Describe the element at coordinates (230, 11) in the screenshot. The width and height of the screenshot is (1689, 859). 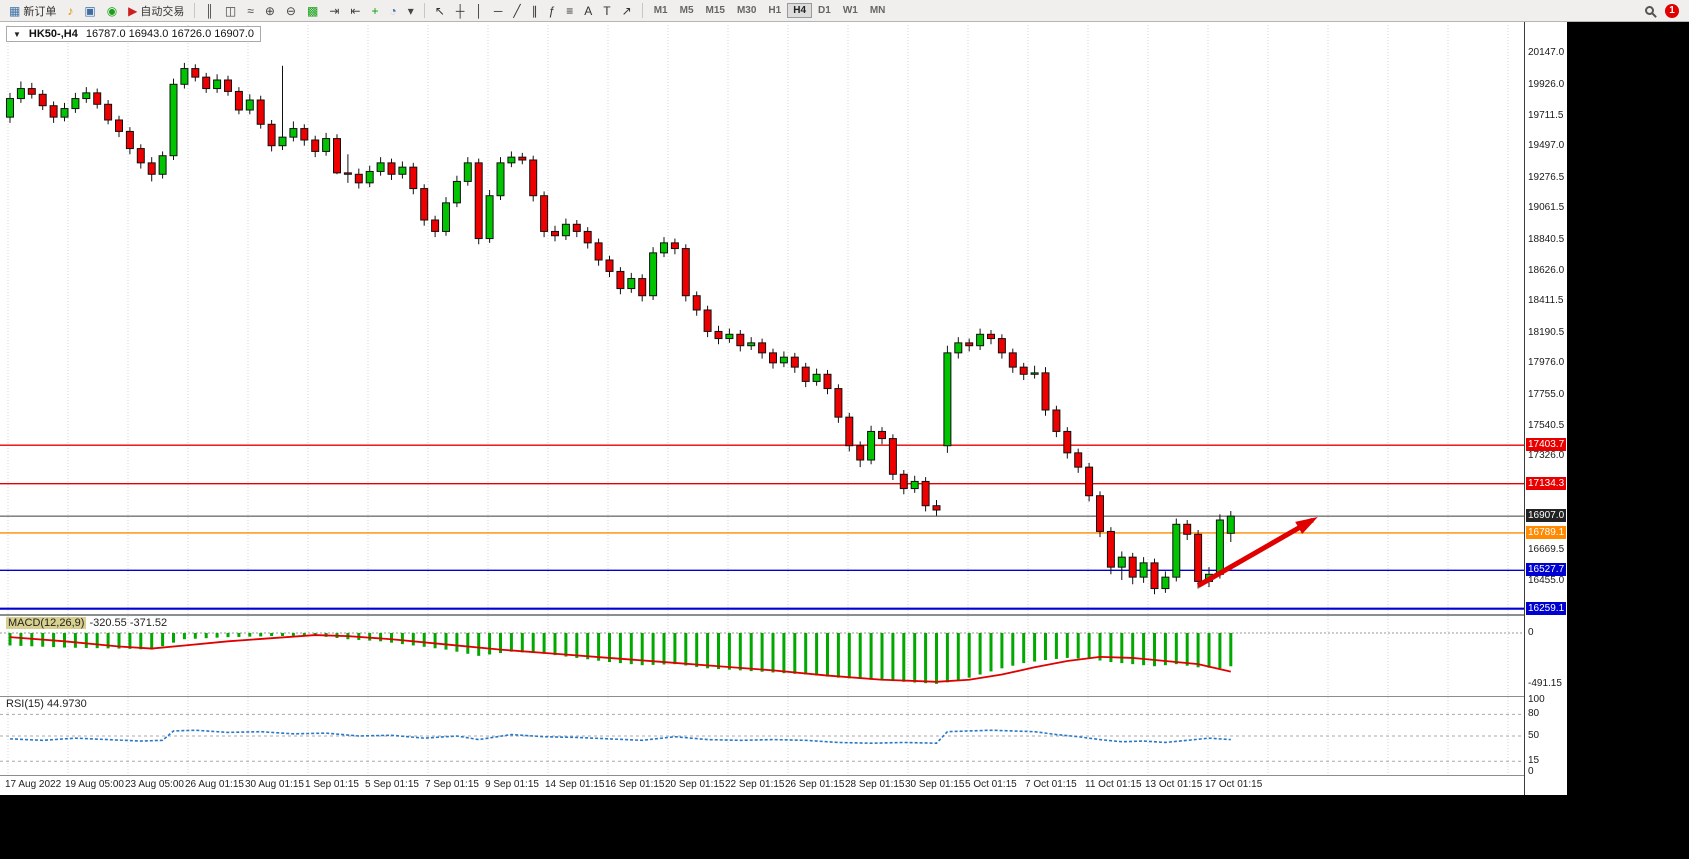
I see `candlestick-chart-button: ◫` at that location.